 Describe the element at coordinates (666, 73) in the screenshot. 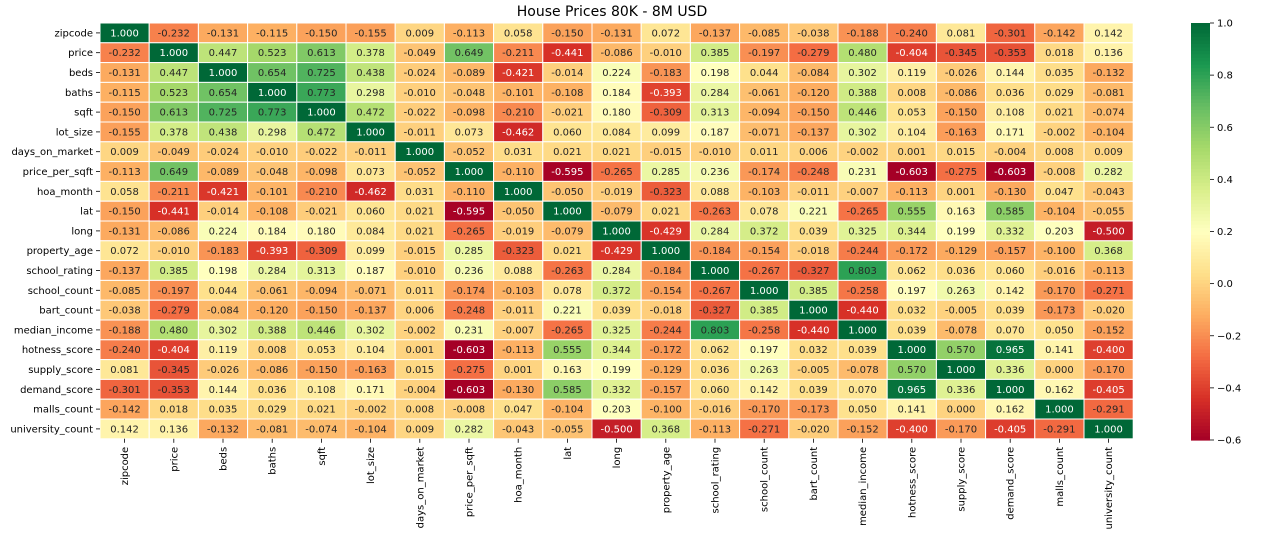

I see `heatmap-cell-value: -0.183` at that location.